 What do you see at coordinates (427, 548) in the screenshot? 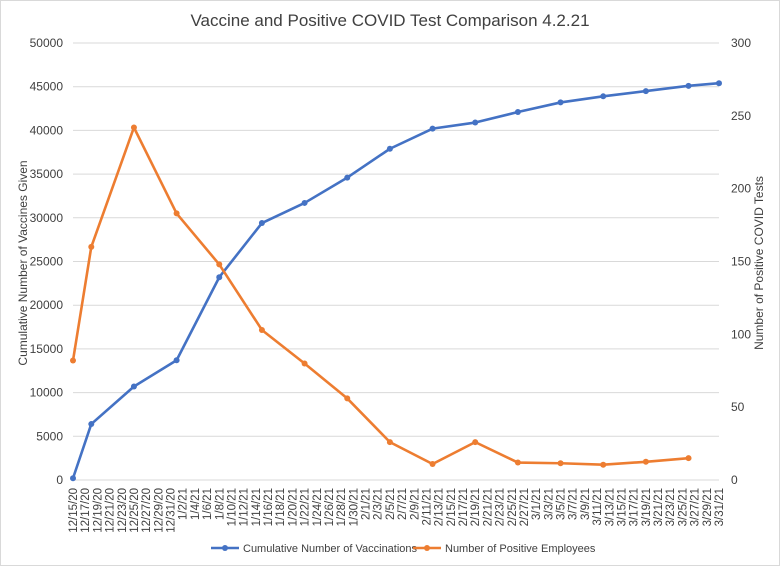
I see `legend-marker-positives` at bounding box center [427, 548].